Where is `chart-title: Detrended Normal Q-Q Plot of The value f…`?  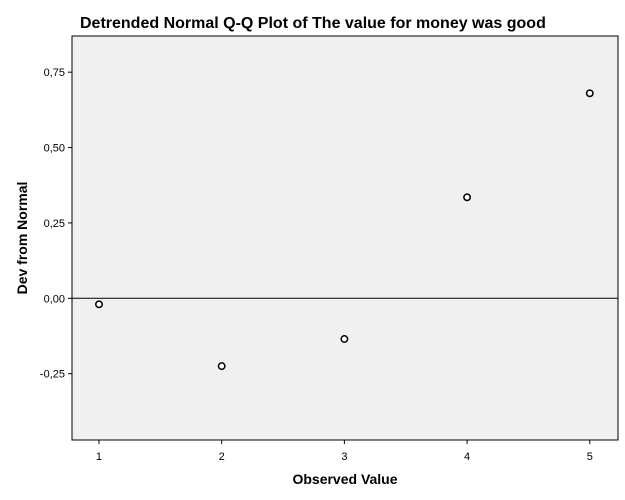 chart-title: Detrended Normal Q-Q Plot of The value f… is located at coordinates (313, 23).